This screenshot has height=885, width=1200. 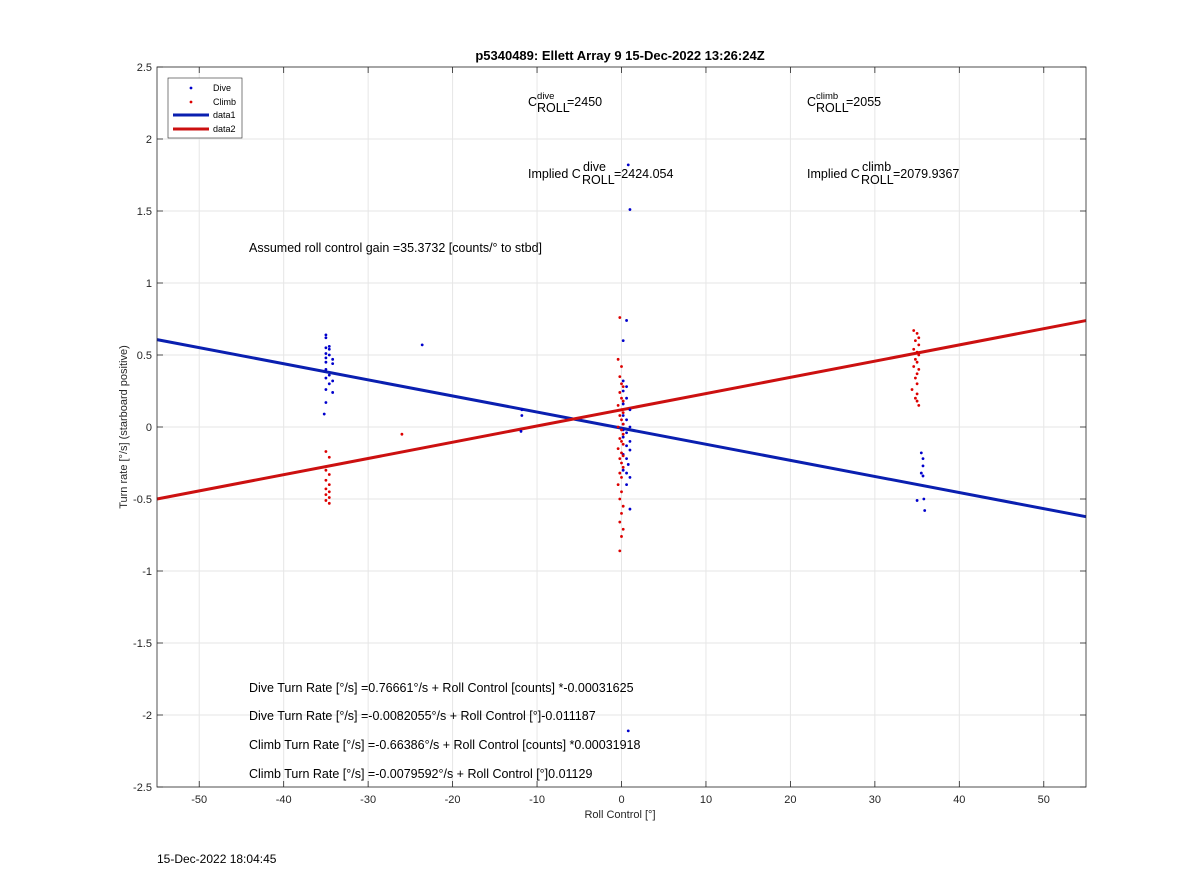 What do you see at coordinates (1044, 800) in the screenshot?
I see `x-tick-label: 50` at bounding box center [1044, 800].